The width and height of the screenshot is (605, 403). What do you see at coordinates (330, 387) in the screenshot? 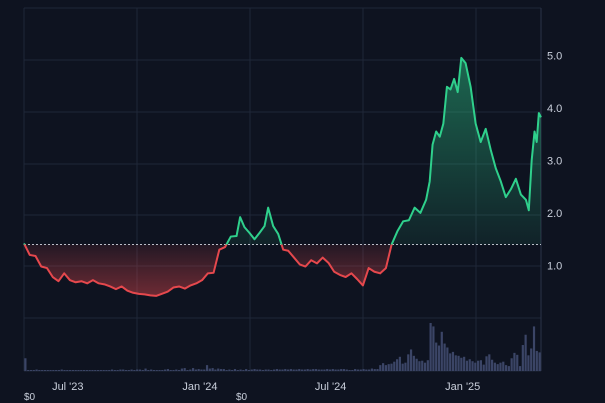
I see `x-tick-label: Jul '24` at bounding box center [330, 387].